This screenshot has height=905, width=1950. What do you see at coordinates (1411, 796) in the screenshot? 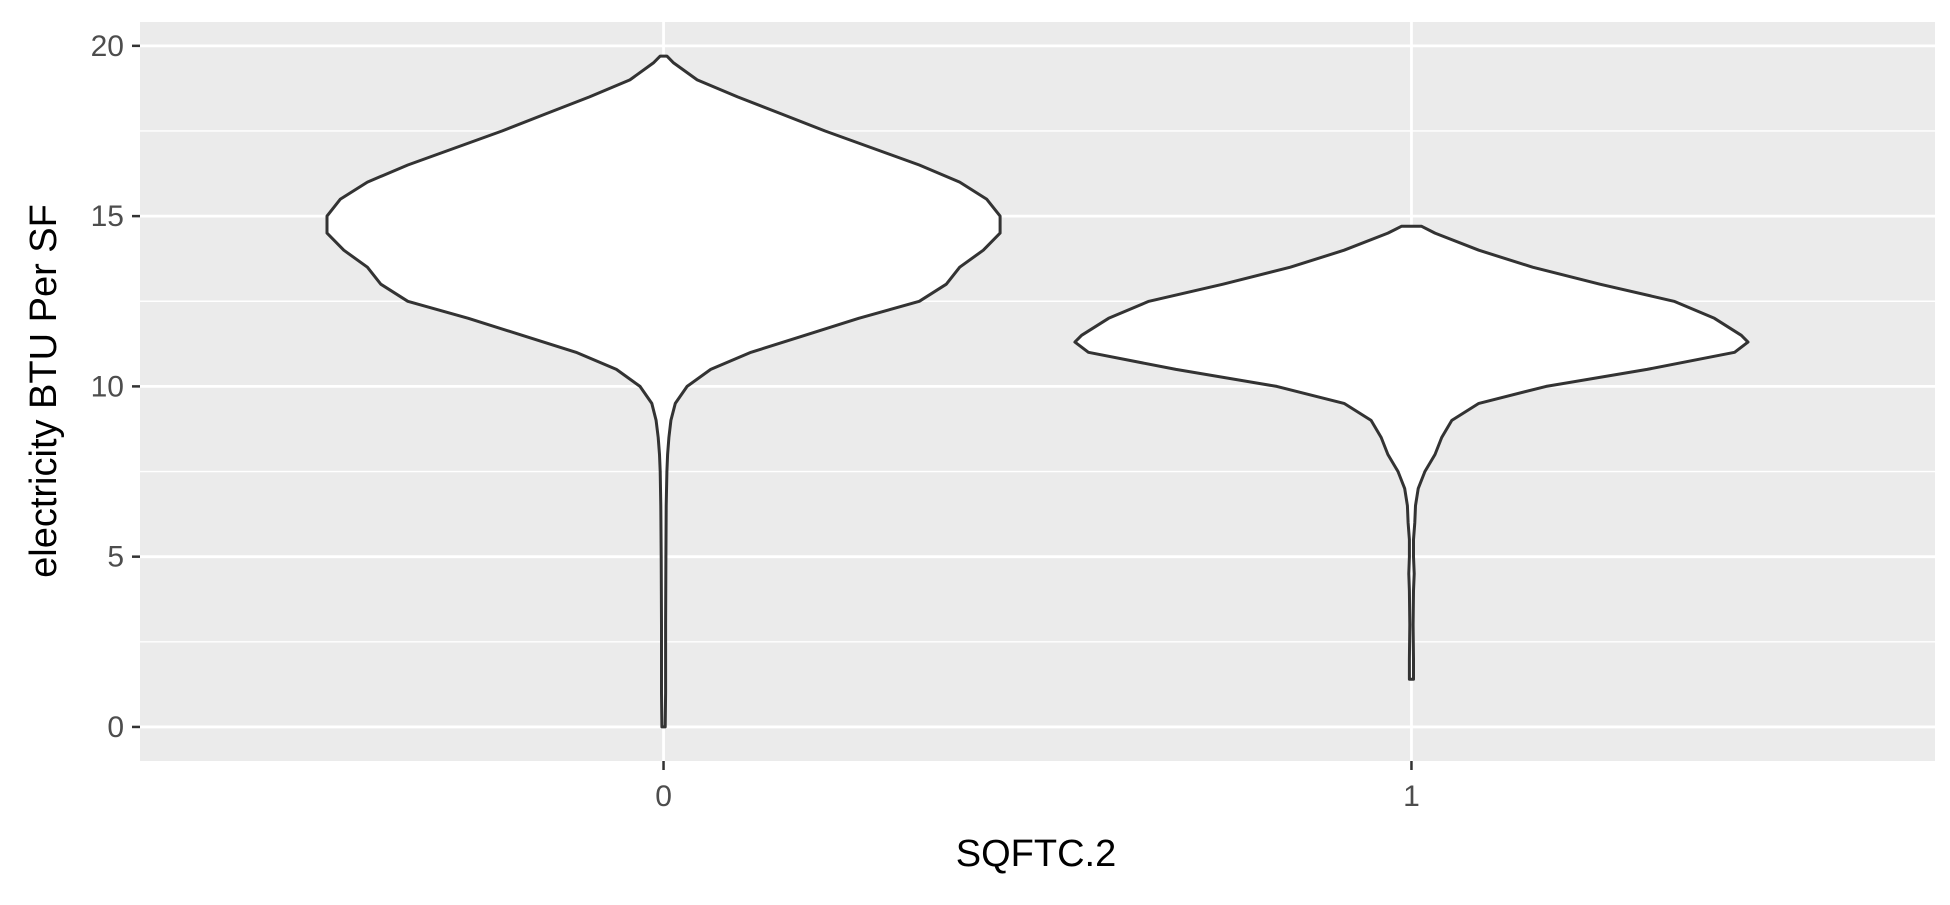
I see `x-tick-label: 1` at bounding box center [1411, 796].